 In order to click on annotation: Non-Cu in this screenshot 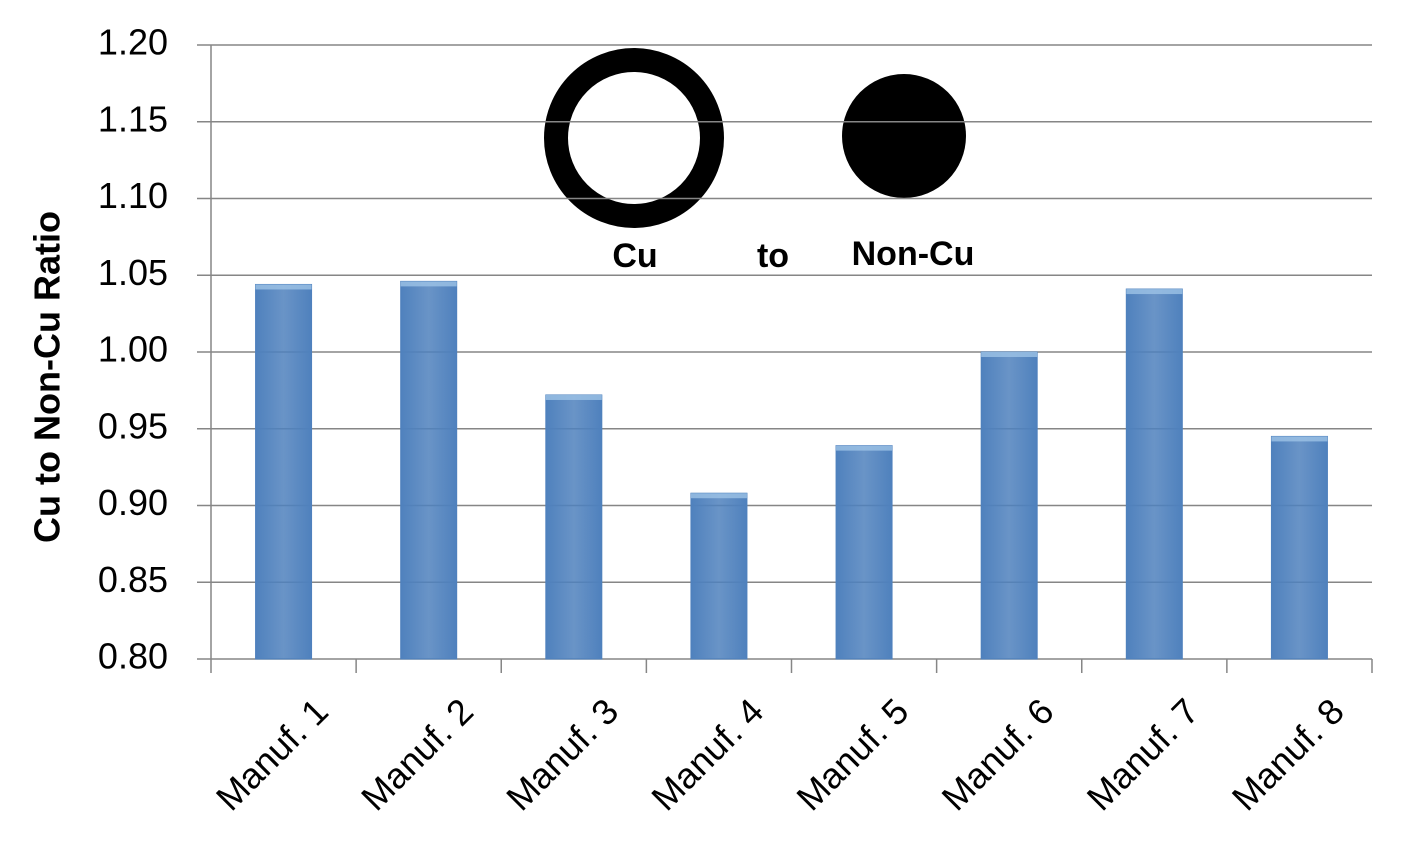, I will do `click(913, 254)`.